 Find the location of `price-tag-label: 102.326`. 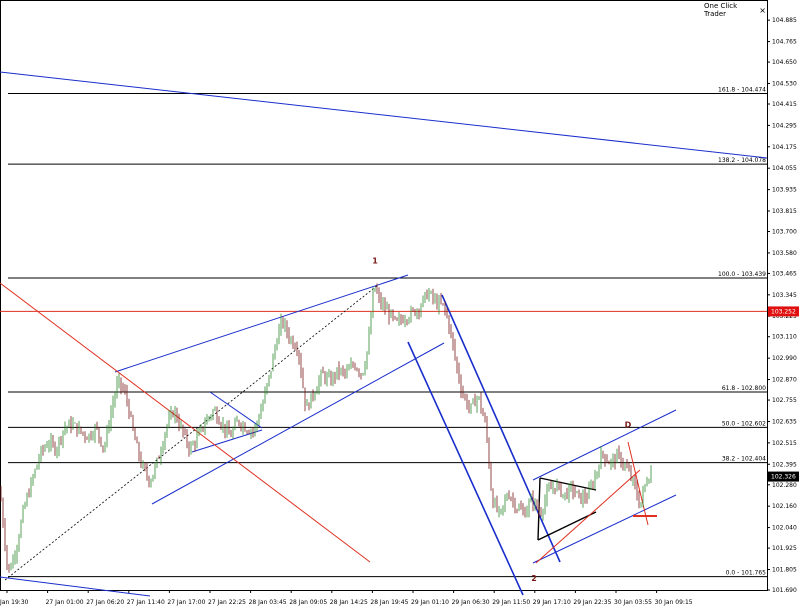

price-tag-label: 102.326 is located at coordinates (783, 477).